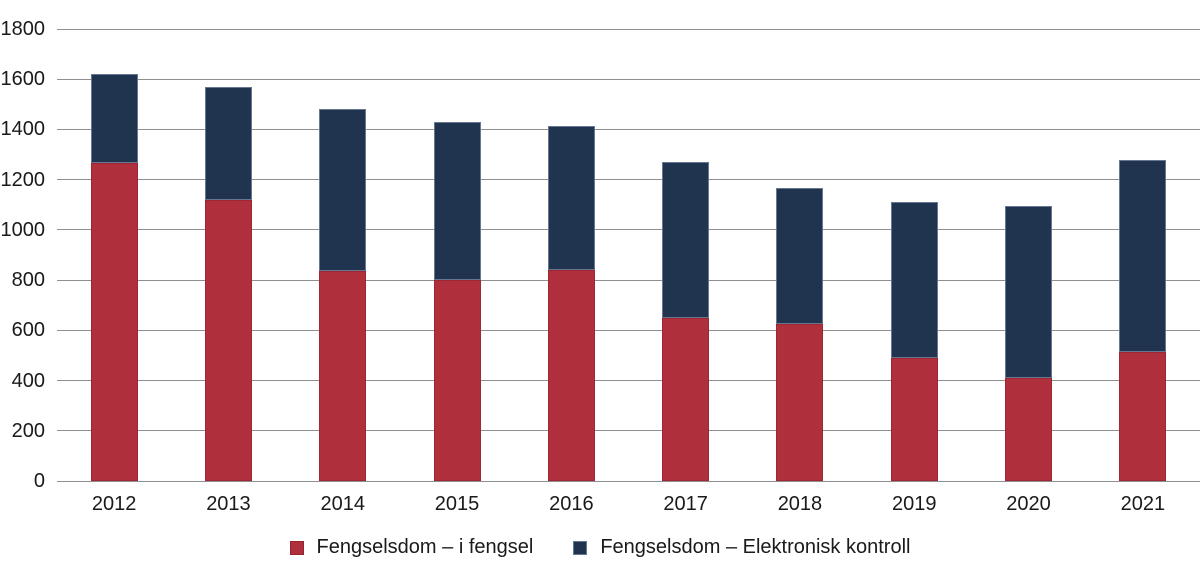  I want to click on x-tick-label-2019: 2019, so click(914, 504).